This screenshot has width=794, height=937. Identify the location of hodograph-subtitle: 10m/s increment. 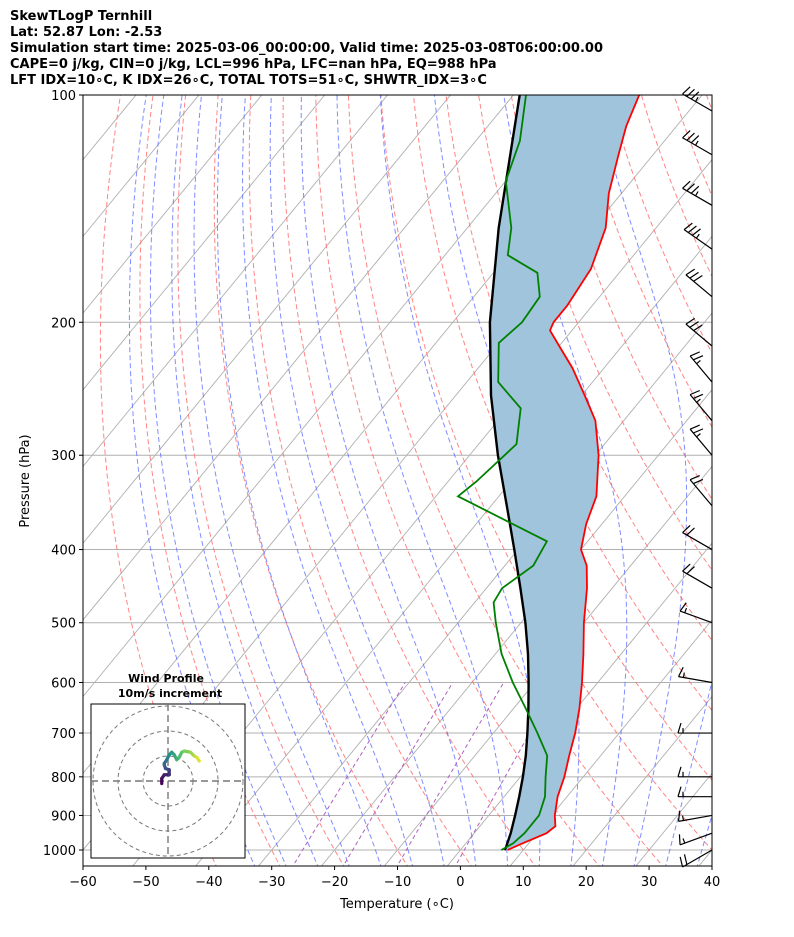
(170, 693).